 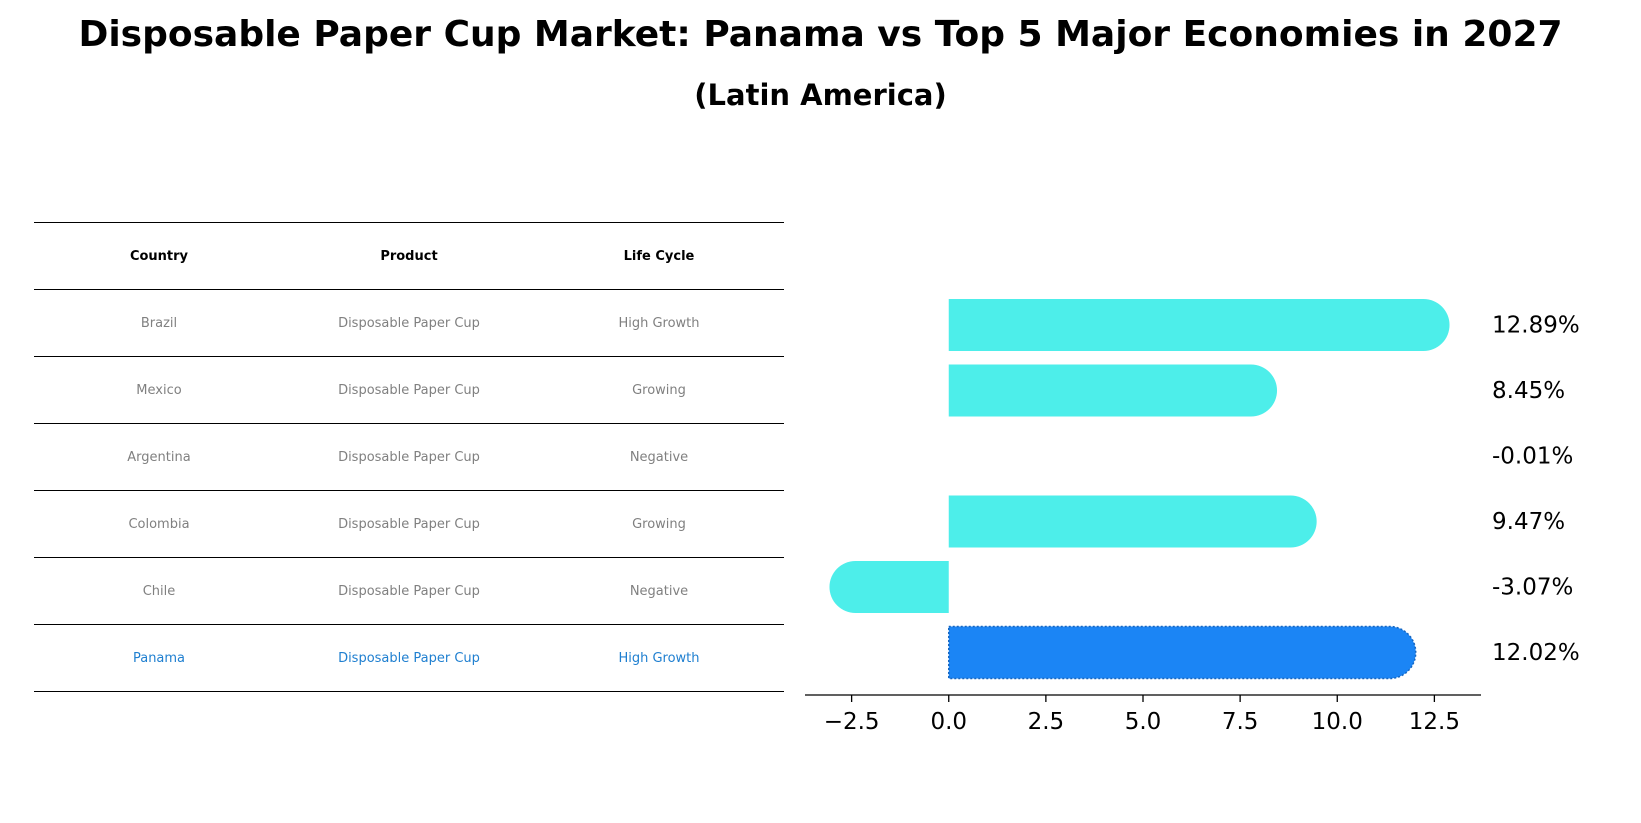 I want to click on x-tick-label: 7.5, so click(x=1240, y=722).